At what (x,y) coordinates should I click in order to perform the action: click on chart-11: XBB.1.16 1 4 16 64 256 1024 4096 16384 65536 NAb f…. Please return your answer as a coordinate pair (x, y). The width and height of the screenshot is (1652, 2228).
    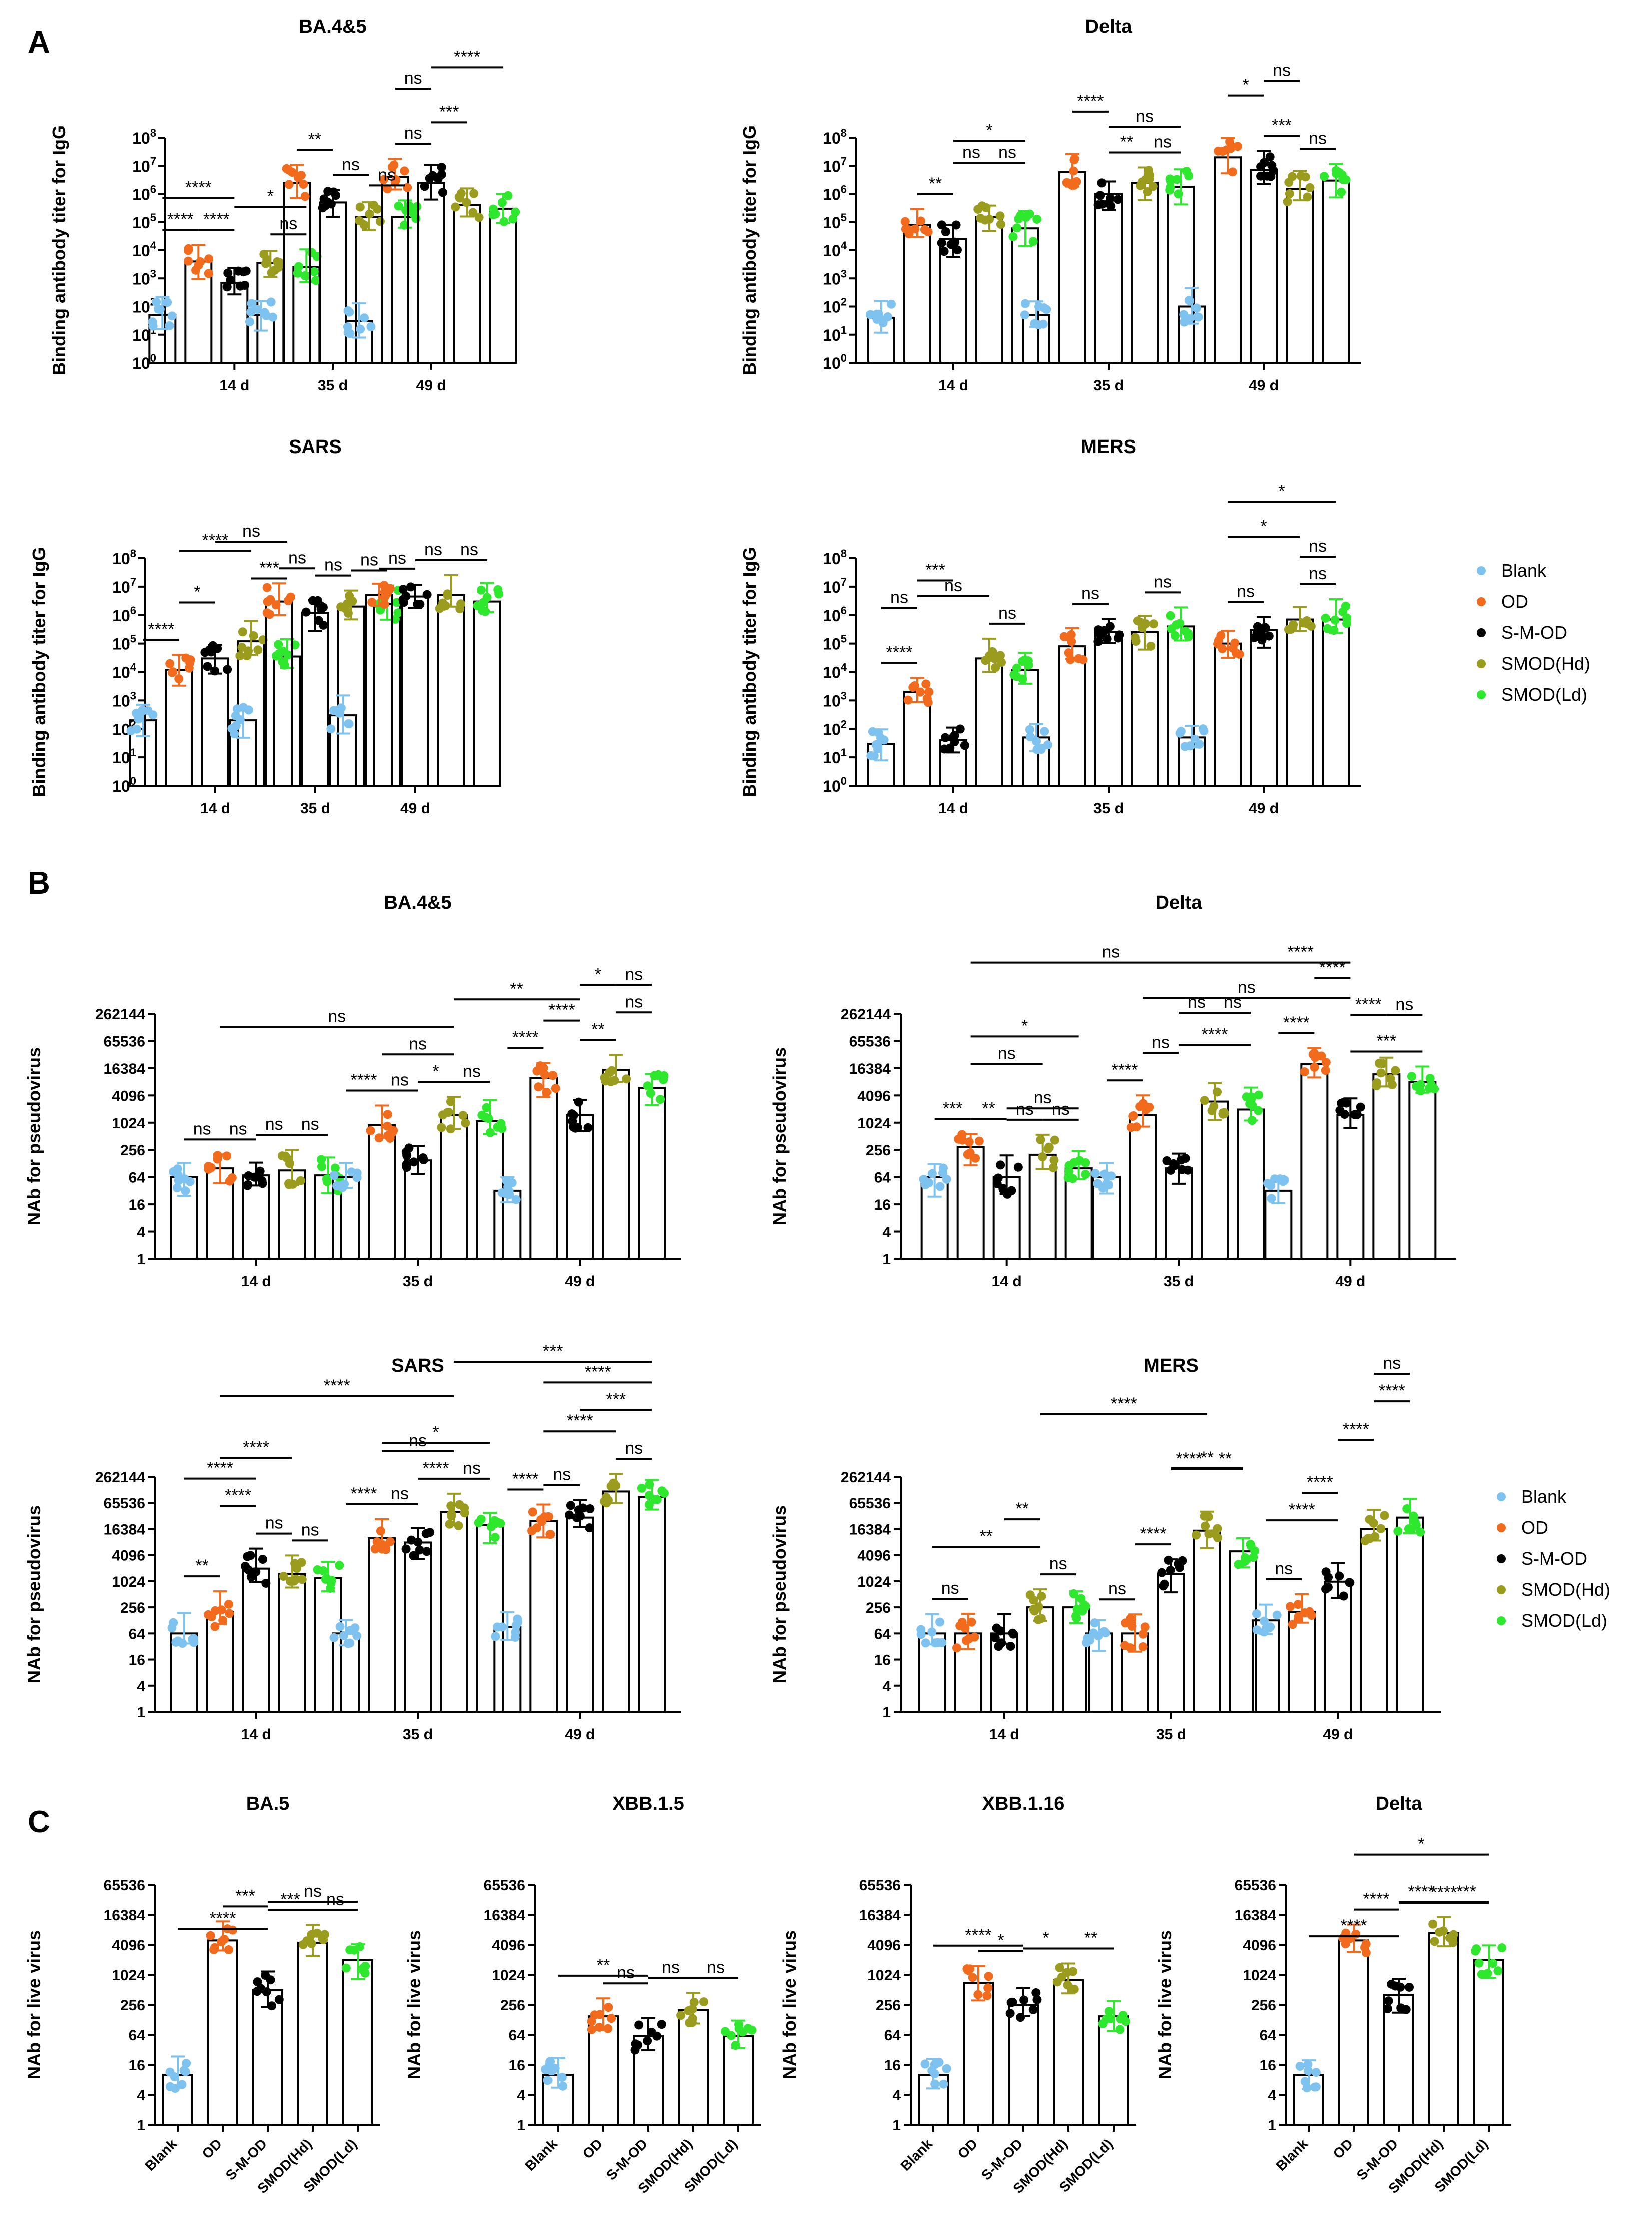
    Looking at the image, I should click on (957, 1994).